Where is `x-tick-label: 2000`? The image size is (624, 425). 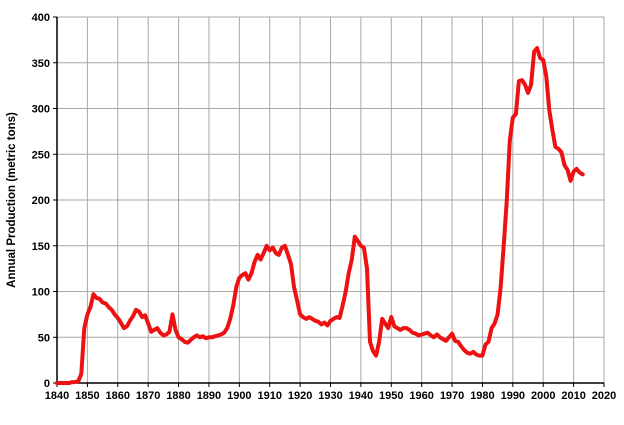
x-tick-label: 2000 is located at coordinates (543, 396).